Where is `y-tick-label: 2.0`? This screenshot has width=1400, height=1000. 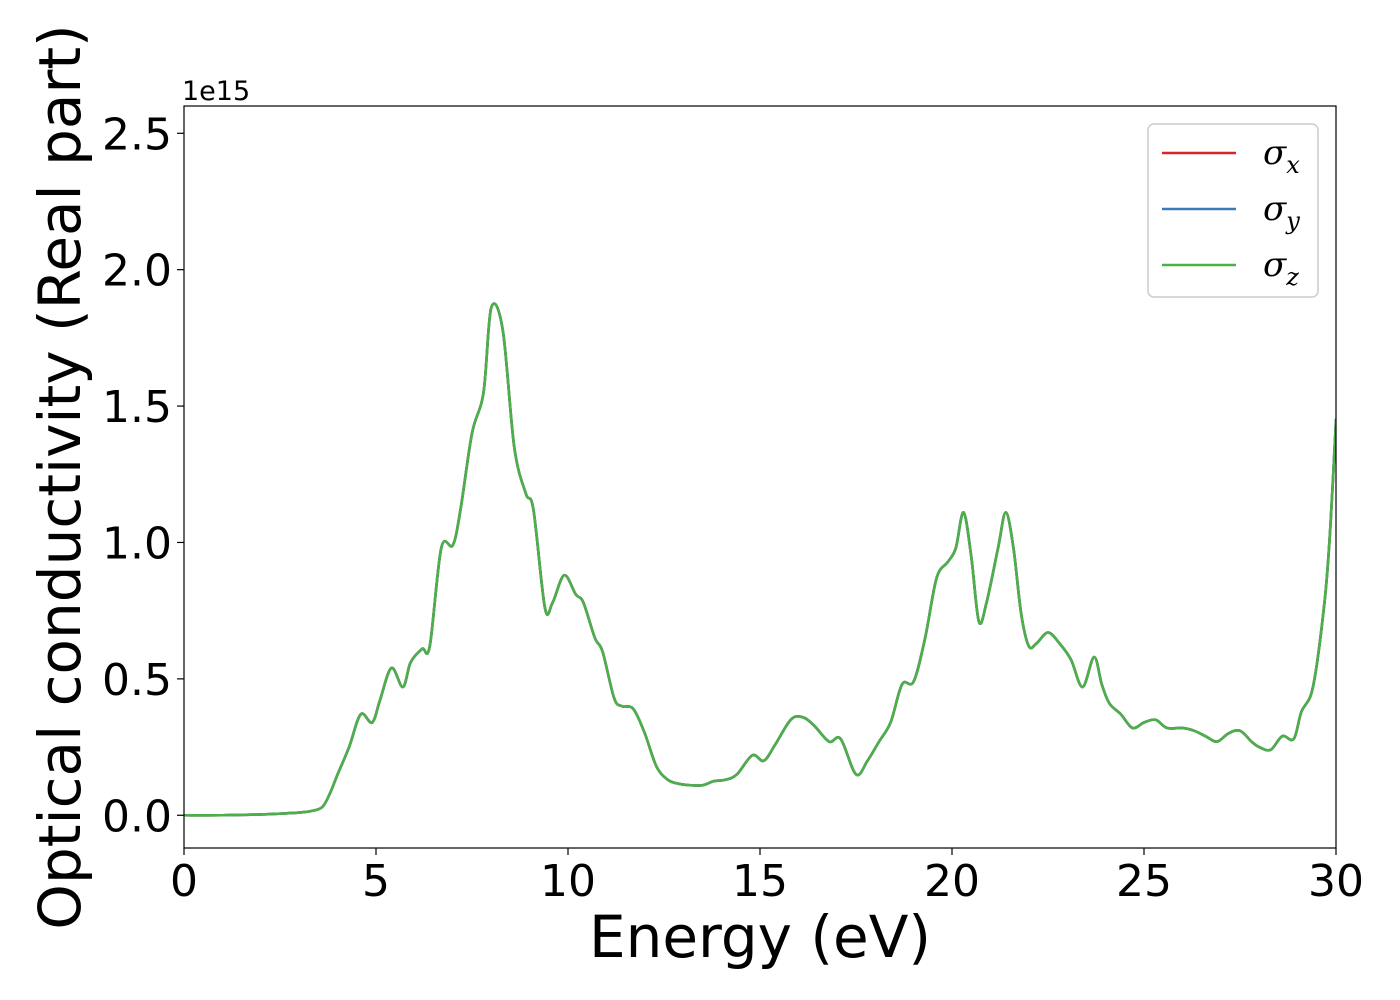
y-tick-label: 2.0 is located at coordinates (137, 271).